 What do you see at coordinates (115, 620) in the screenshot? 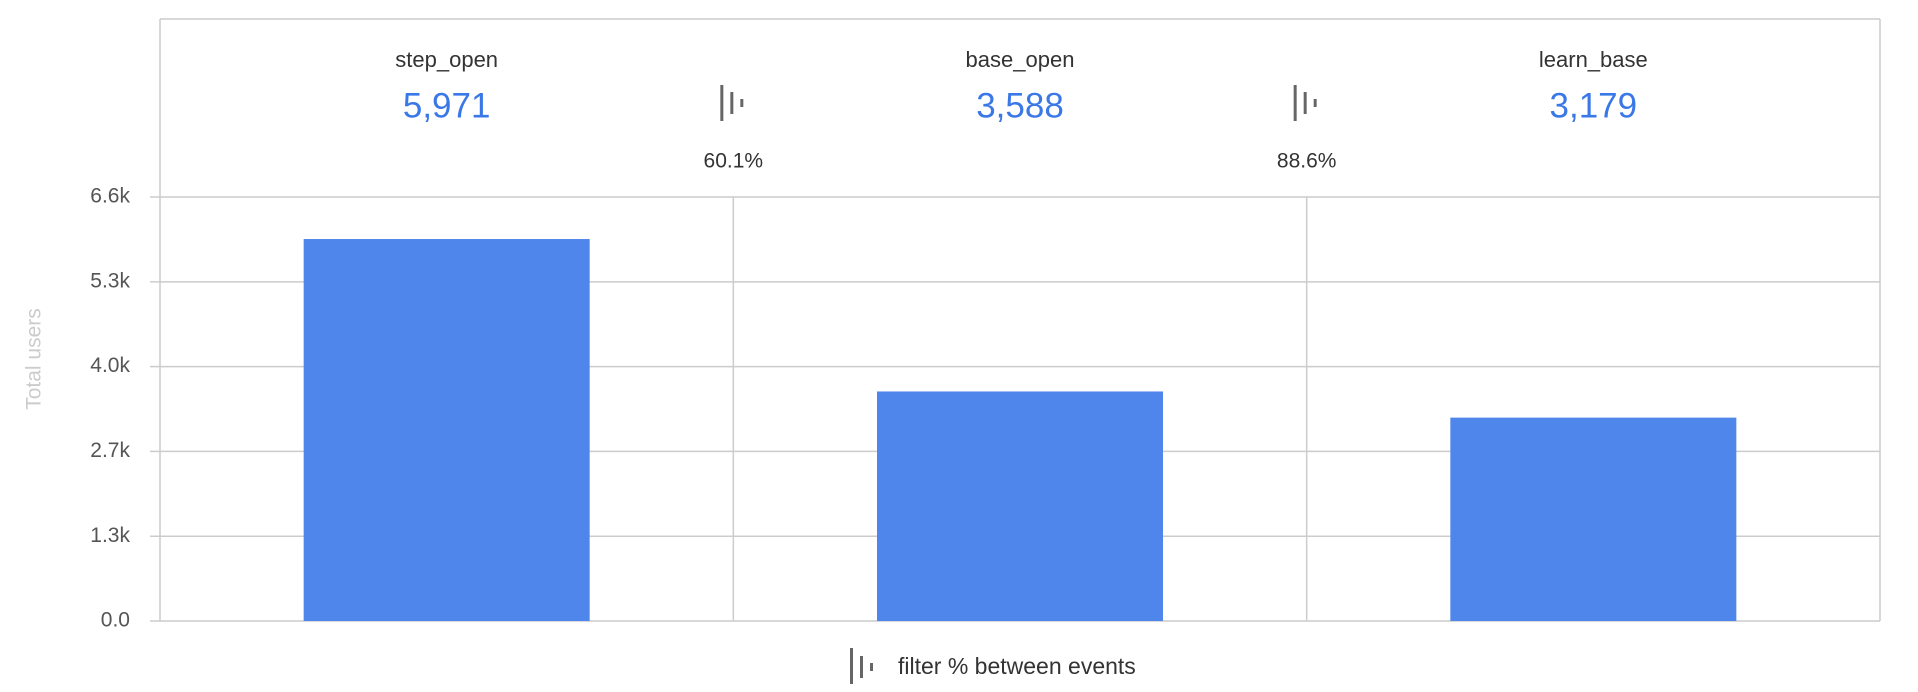
I see `y-tick-label: 0.0` at bounding box center [115, 620].